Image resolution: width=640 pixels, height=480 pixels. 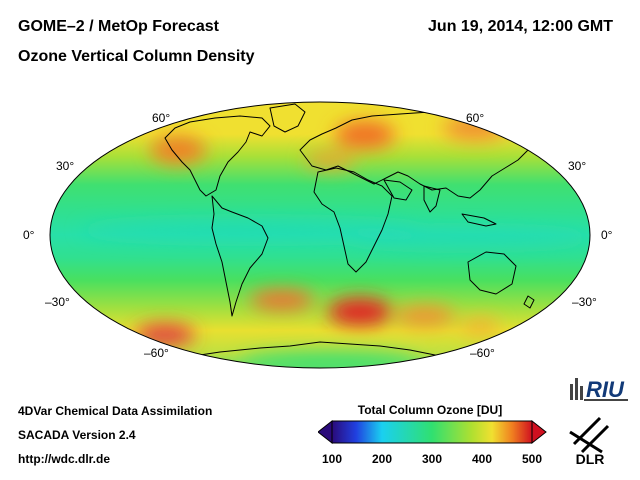 I want to click on lat-label-right-60: 60°, so click(x=475, y=118).